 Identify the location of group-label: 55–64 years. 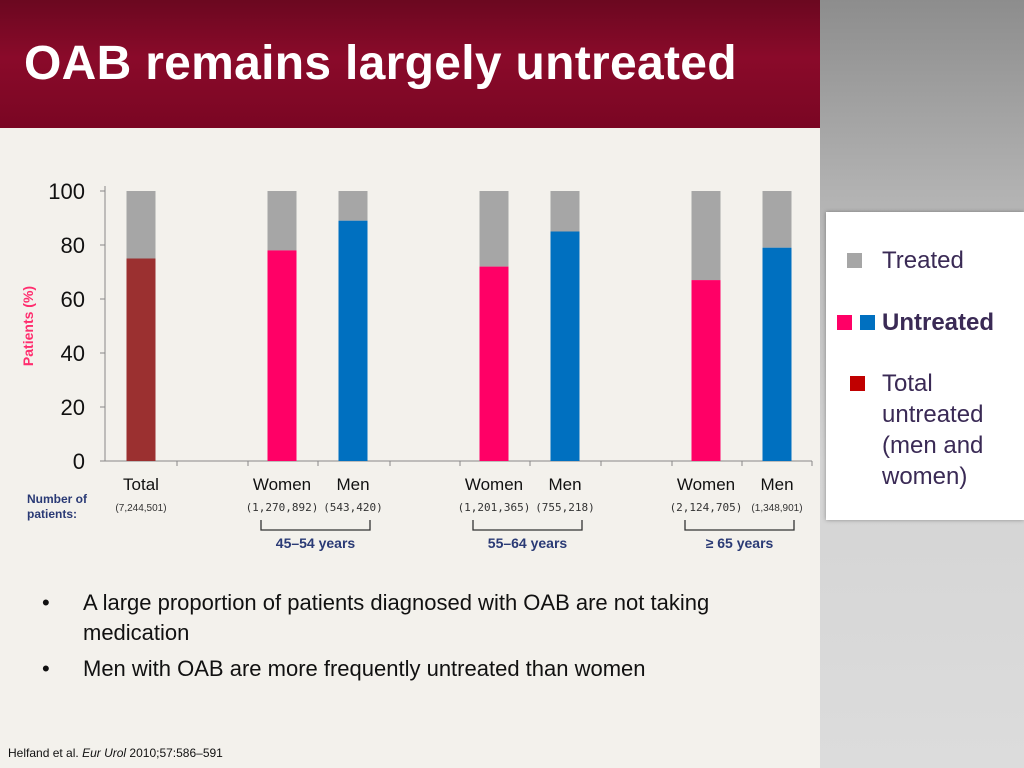
(528, 543).